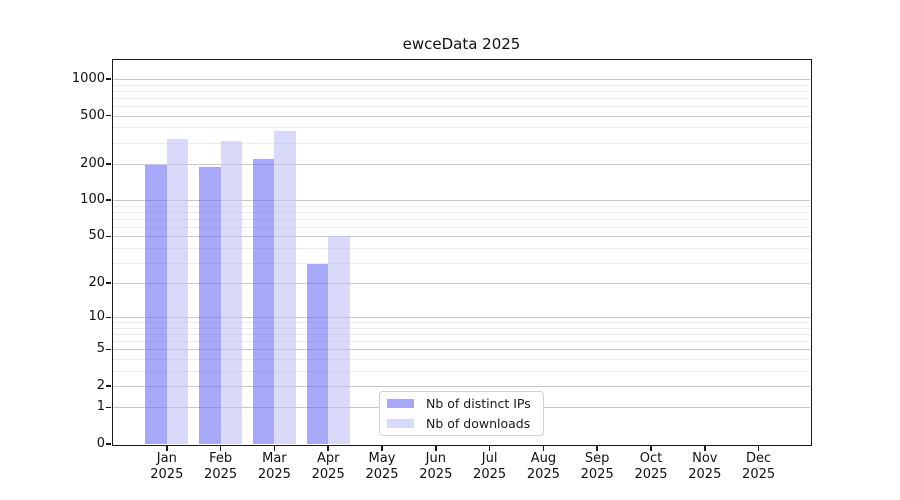 The image size is (900, 500). I want to click on distinct-ips-swatch-icon, so click(400, 403).